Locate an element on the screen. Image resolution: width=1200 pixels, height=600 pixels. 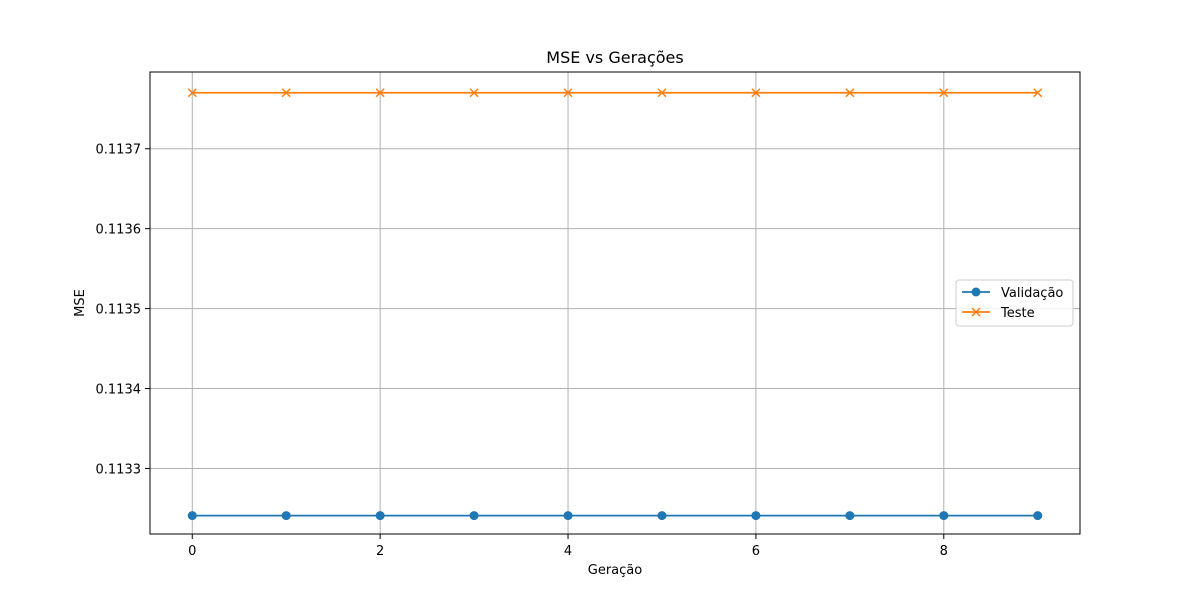
legend: Validação Teste is located at coordinates (1014, 303).